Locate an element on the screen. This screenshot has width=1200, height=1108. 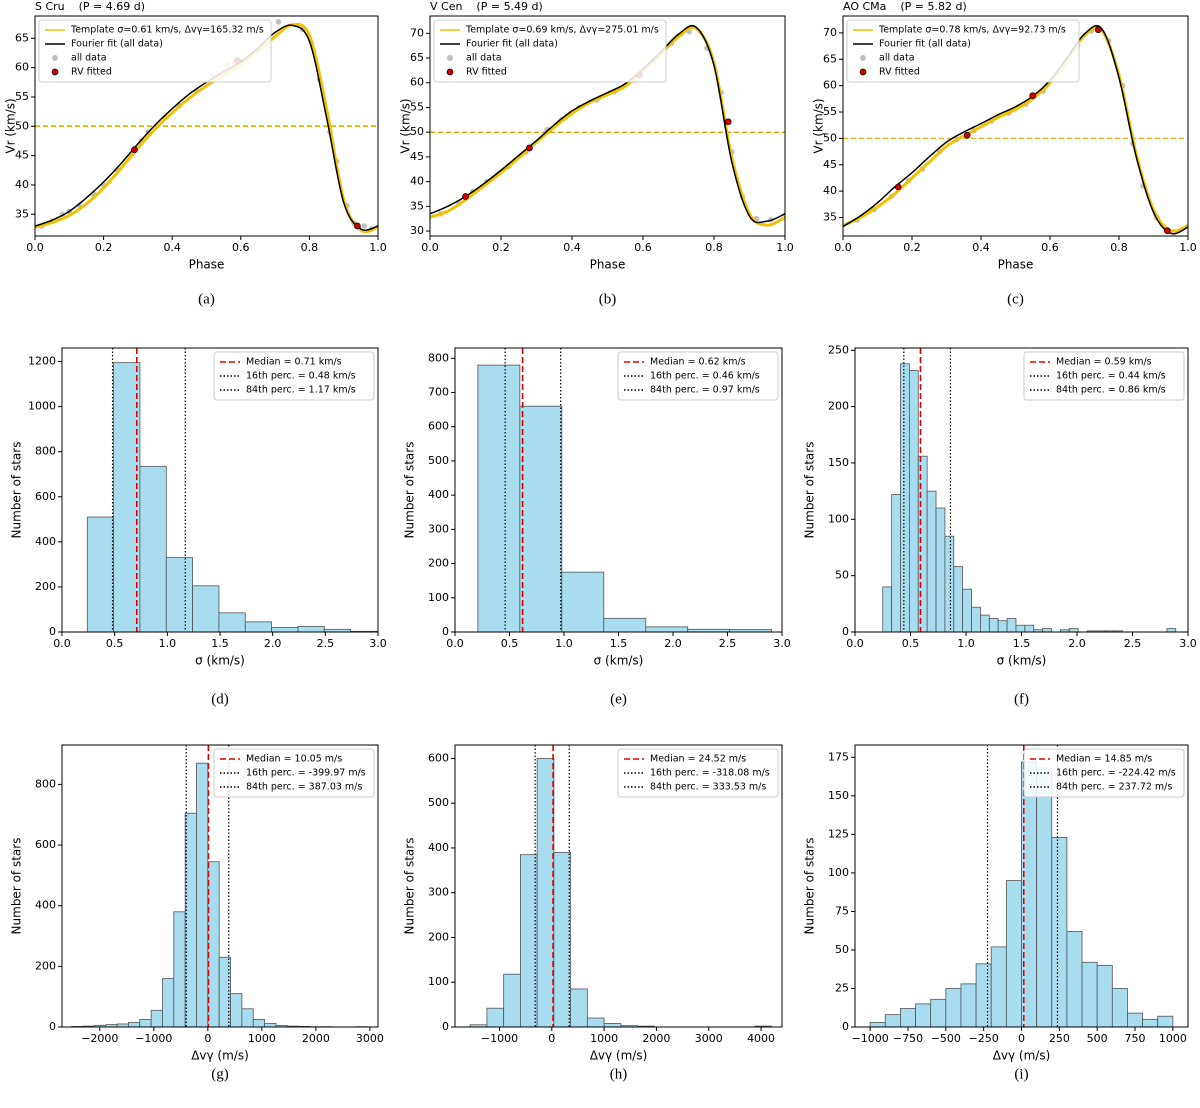
y-tick-label: 600 is located at coordinates (438, 426).